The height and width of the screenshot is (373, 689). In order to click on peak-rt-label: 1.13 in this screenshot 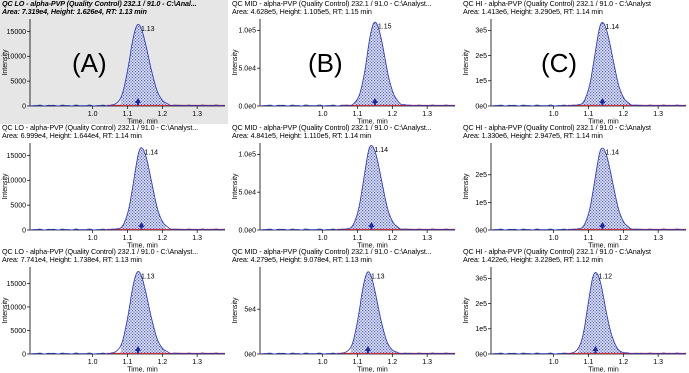, I will do `click(148, 29)`.